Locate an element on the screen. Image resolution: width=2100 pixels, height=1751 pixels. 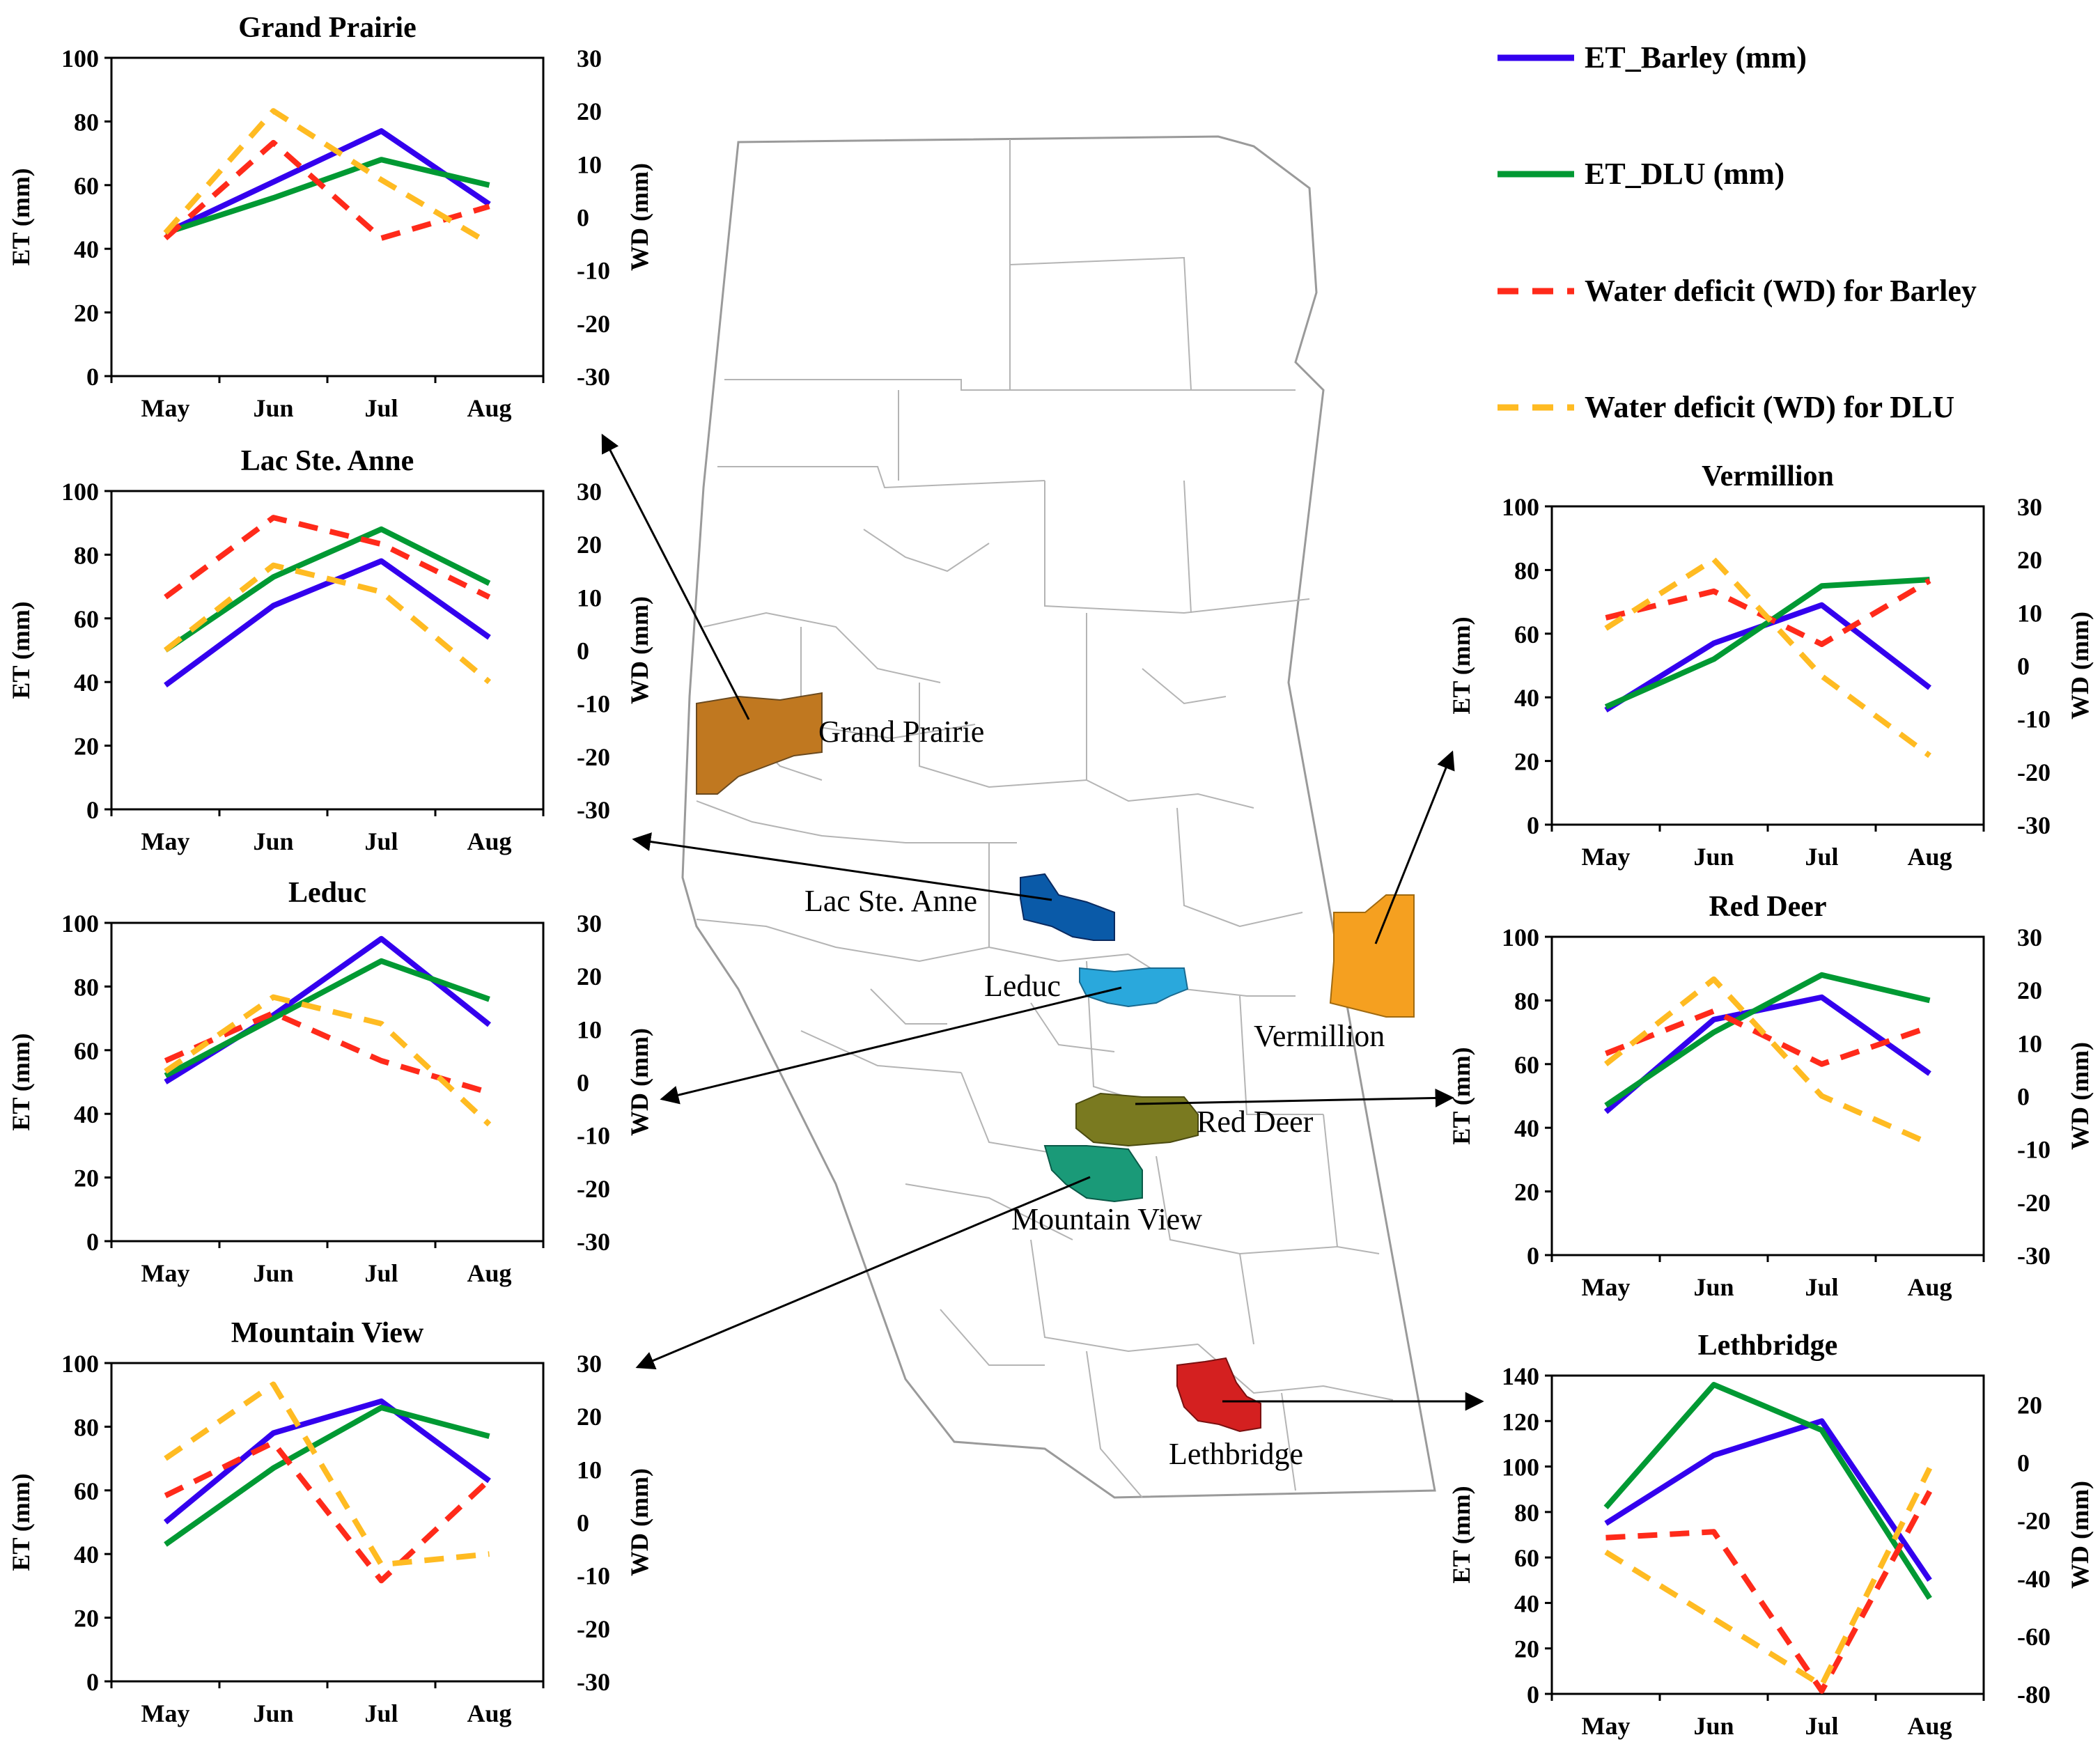
y2-tick-label: -80 is located at coordinates (2034, 1695).